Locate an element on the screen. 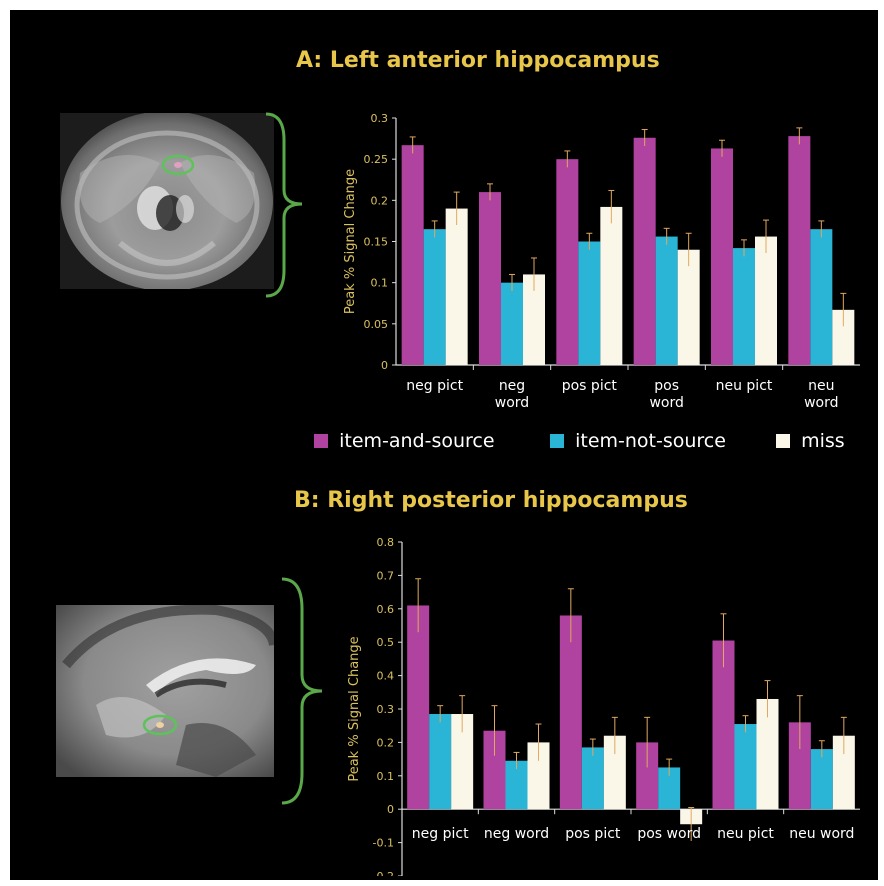 The image size is (884, 886). brace-b is located at coordinates (302, 691).